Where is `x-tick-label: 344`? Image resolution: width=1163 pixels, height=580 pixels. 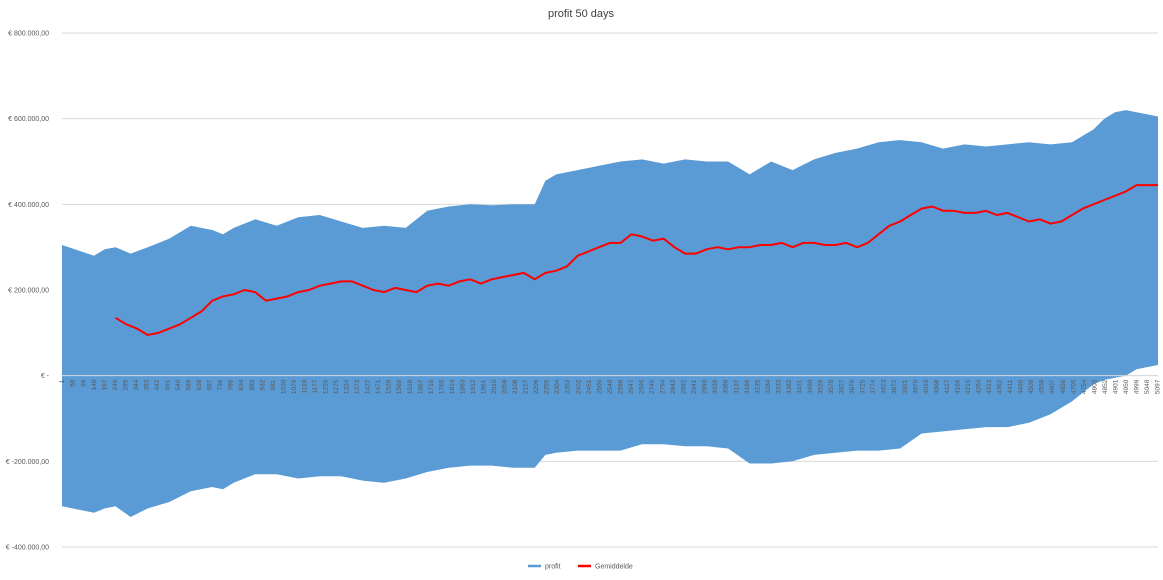 x-tick-label: 344 is located at coordinates (136, 384).